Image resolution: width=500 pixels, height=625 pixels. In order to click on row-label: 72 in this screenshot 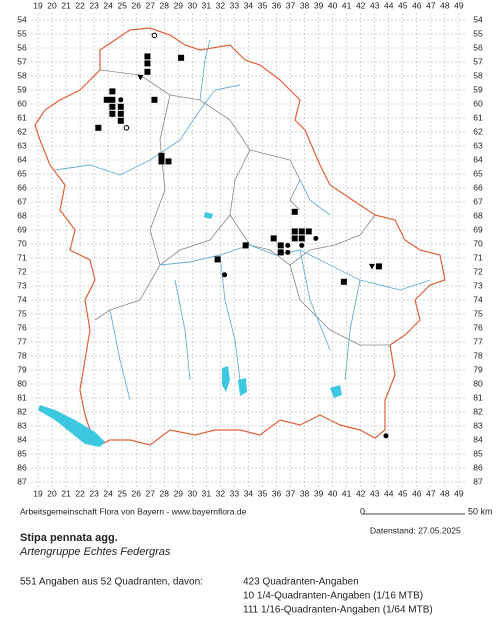, I will do `click(22, 271)`.